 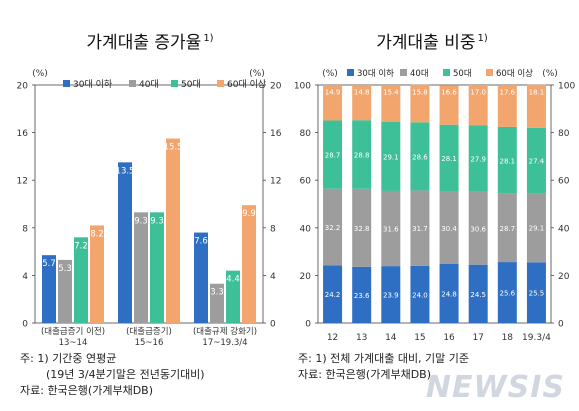 I want to click on bar-value-label: 8.2, so click(x=97, y=234).